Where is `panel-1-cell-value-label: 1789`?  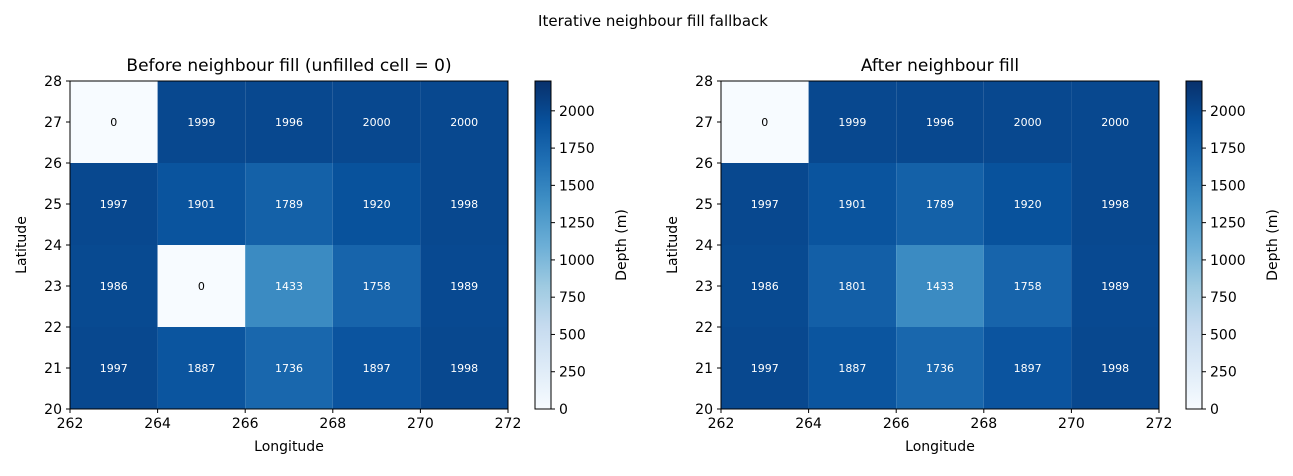
panel-1-cell-value-label: 1789 is located at coordinates (289, 204).